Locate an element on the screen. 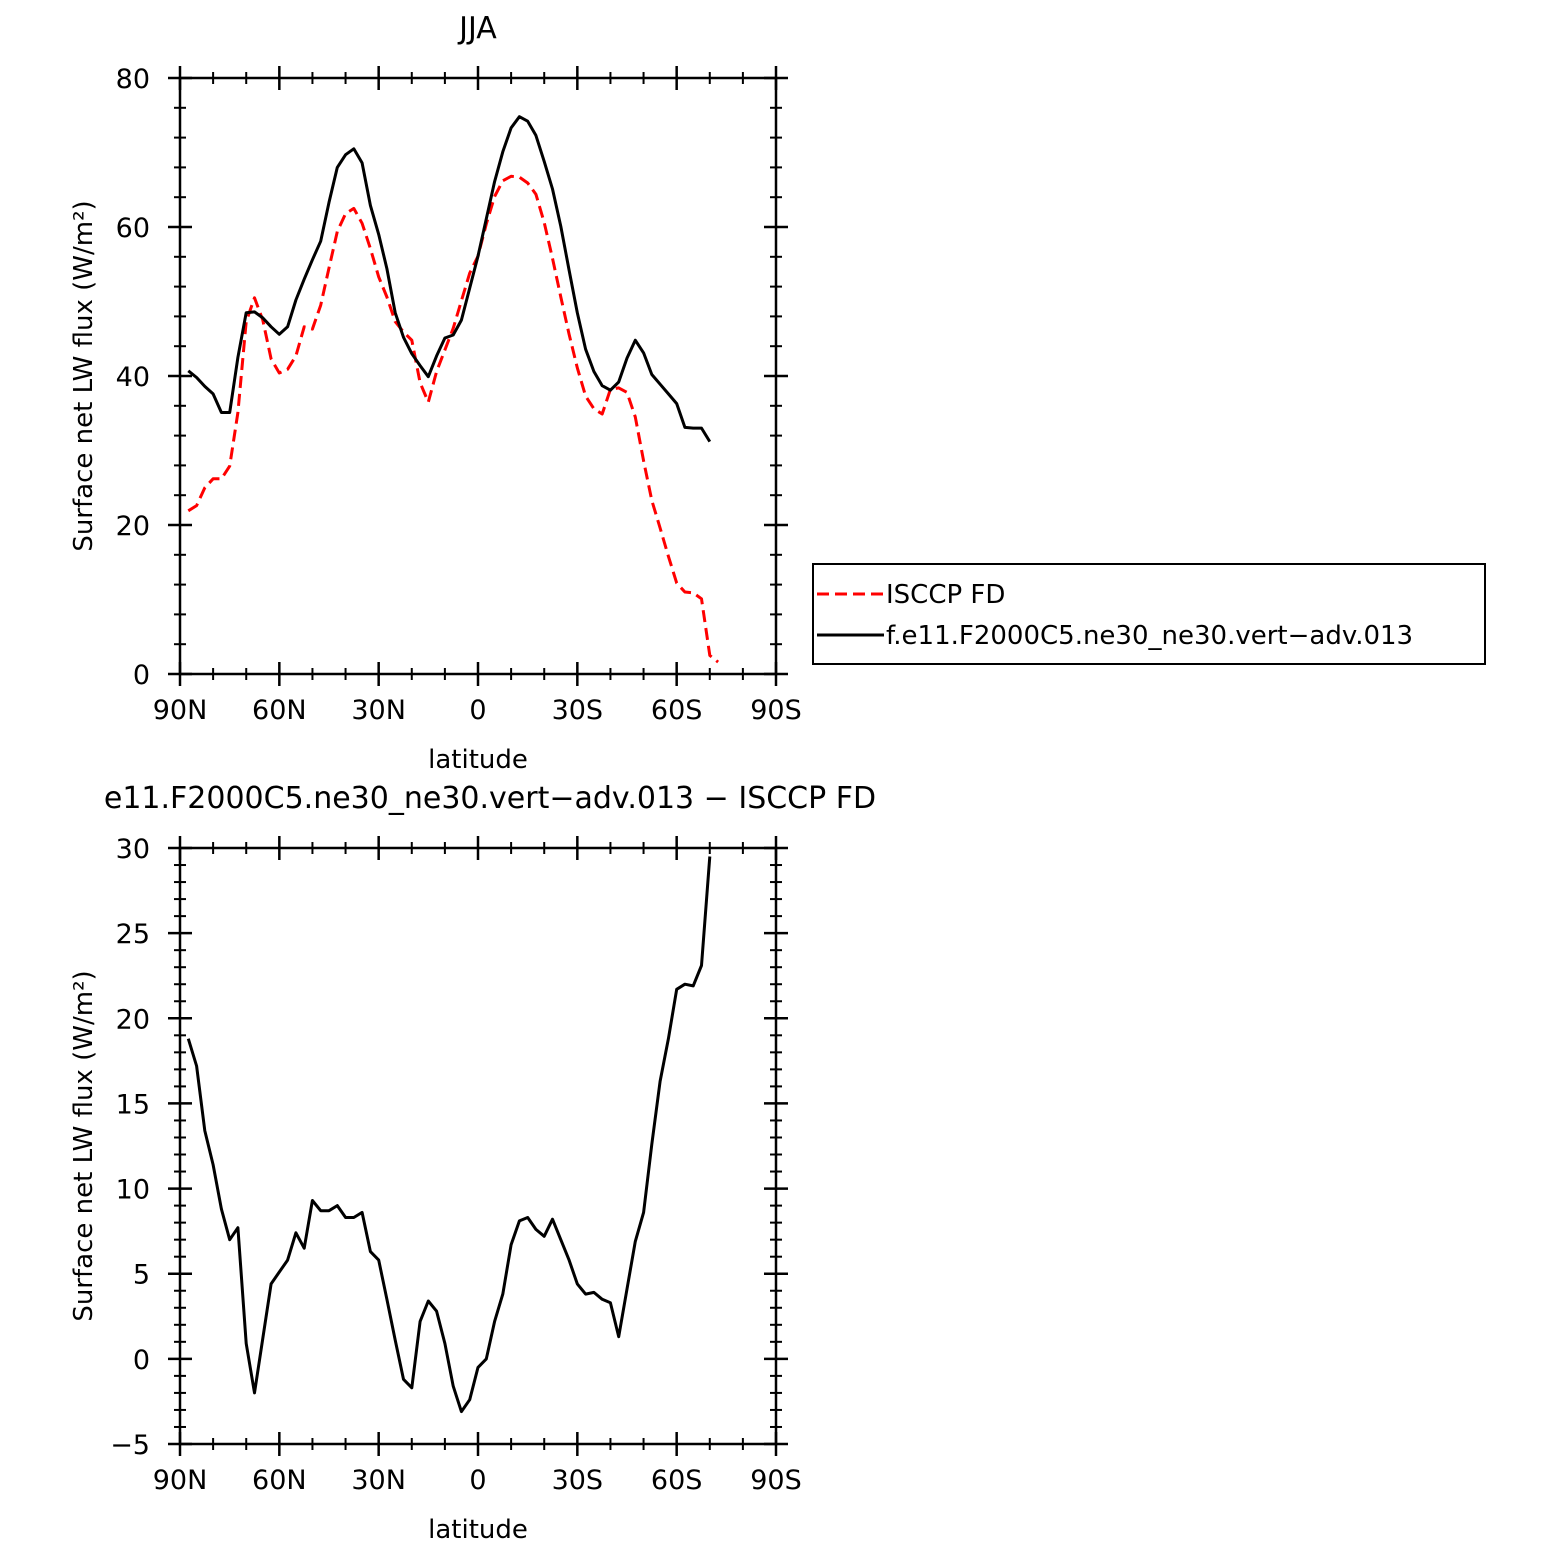  y-tick-label: 60 is located at coordinates (133, 228).